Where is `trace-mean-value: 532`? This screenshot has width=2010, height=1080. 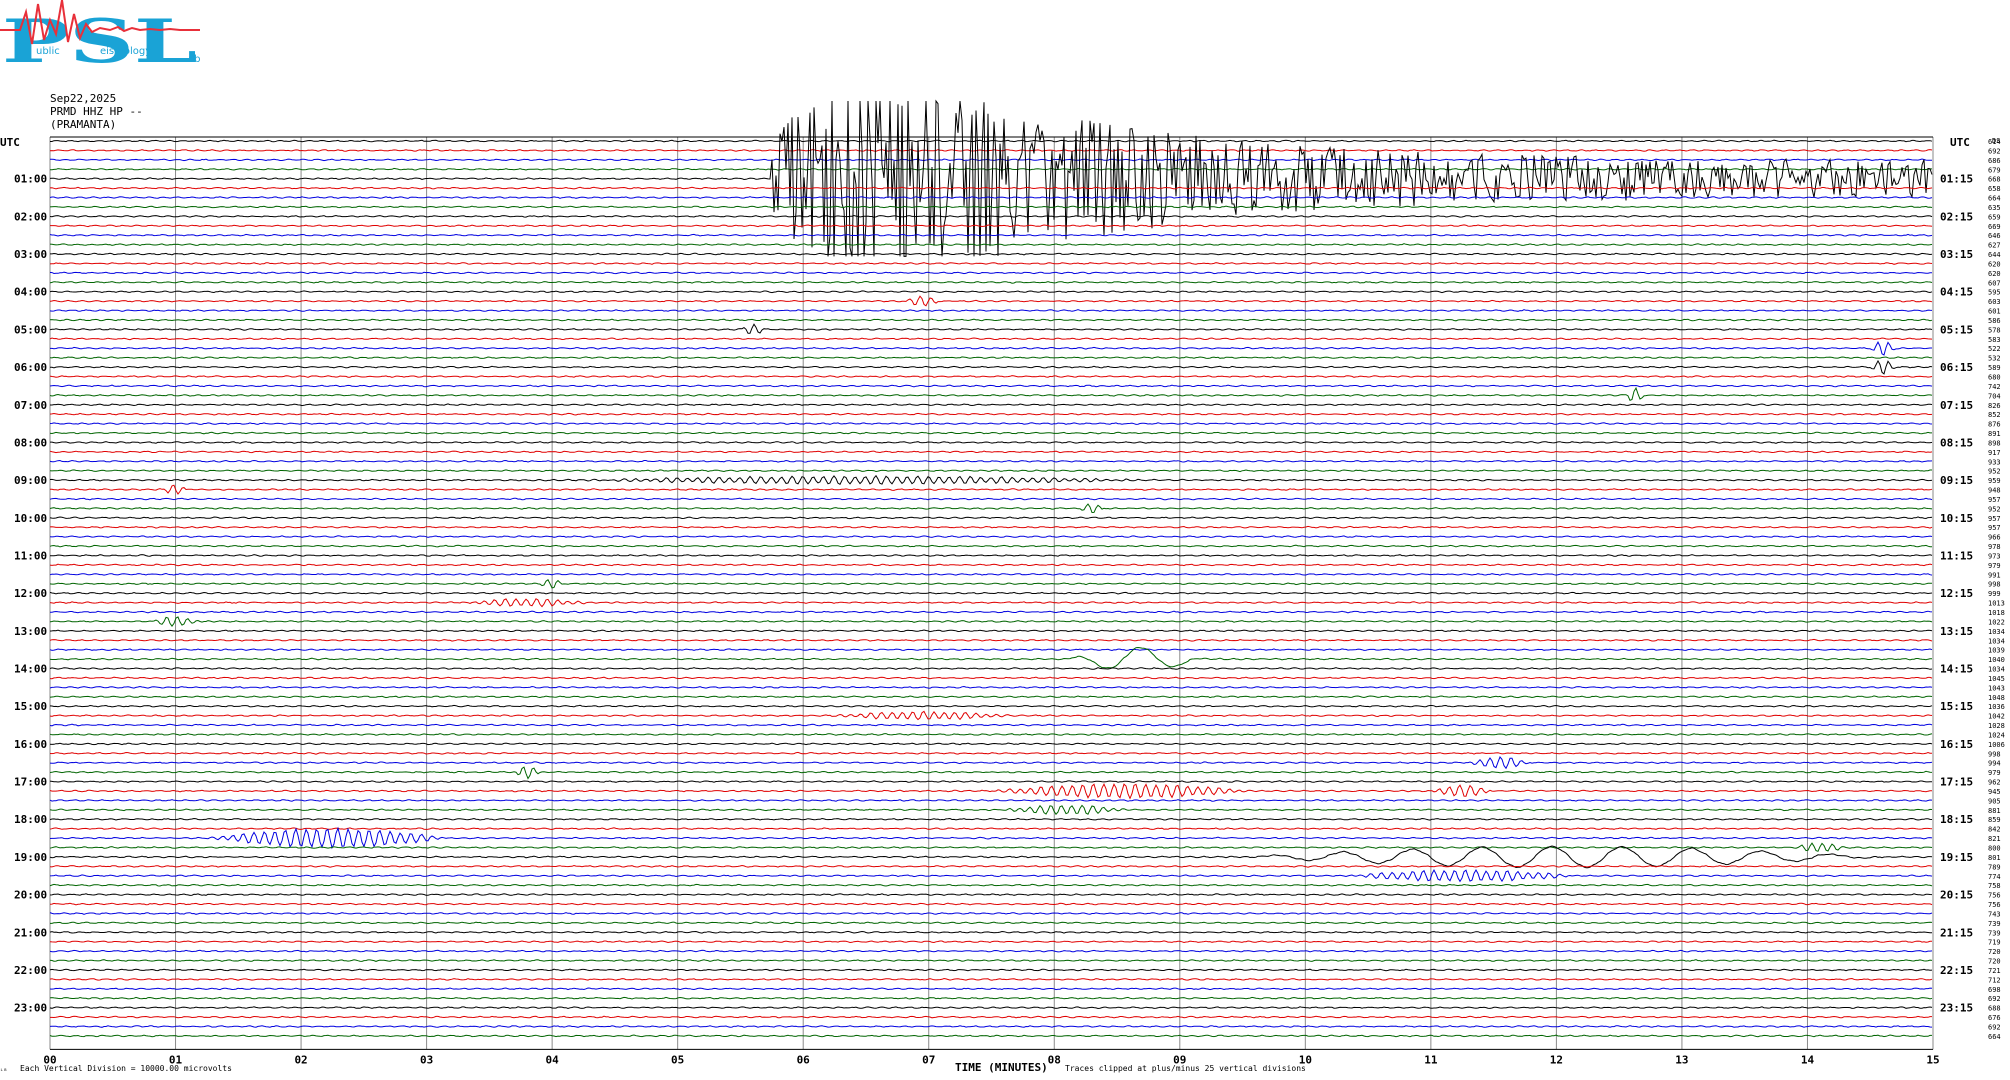
trace-mean-value: 532 is located at coordinates (1994, 359).